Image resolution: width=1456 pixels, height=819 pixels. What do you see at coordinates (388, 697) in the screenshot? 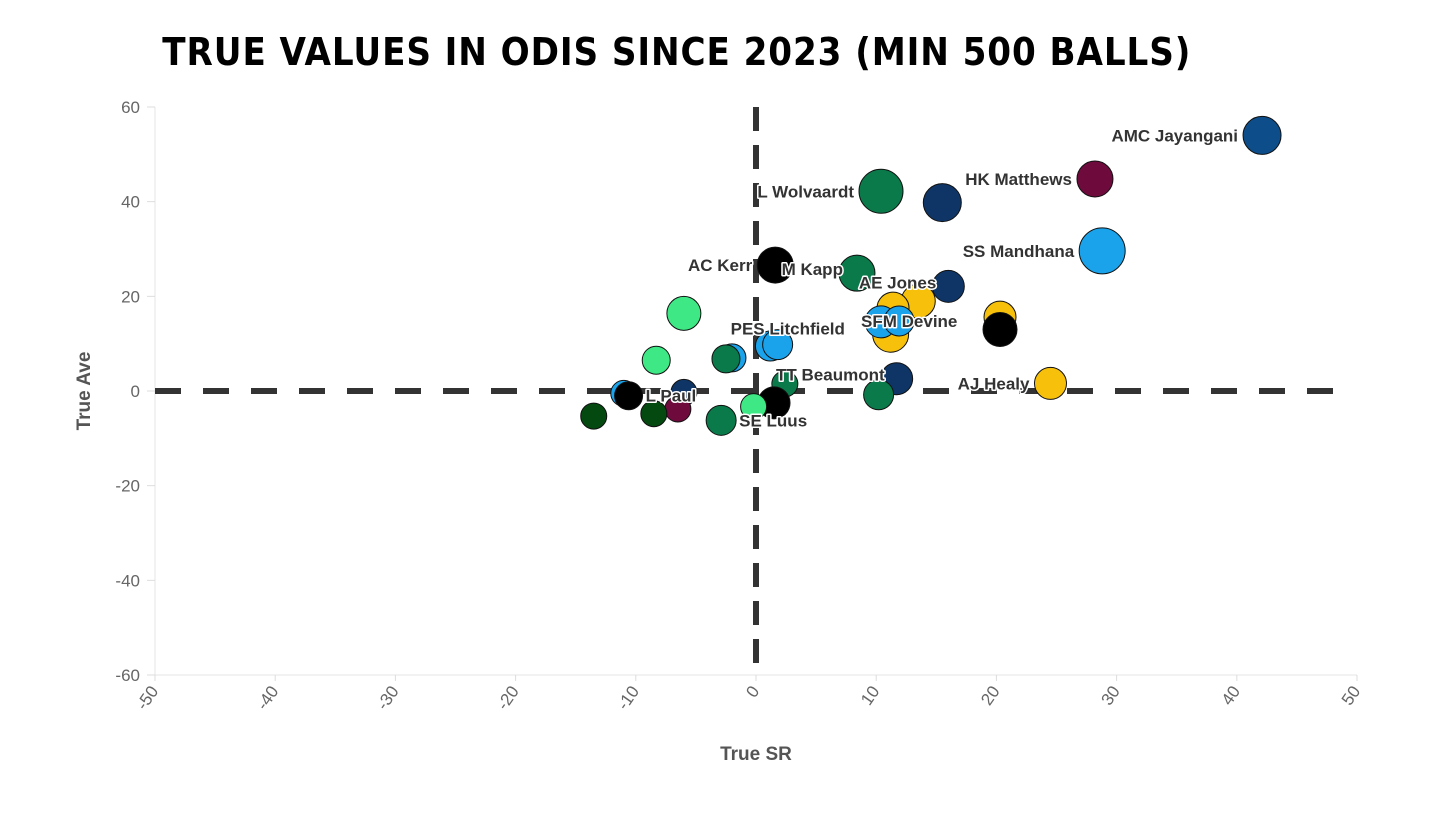
I see `x-tick-label: -30` at bounding box center [388, 697].